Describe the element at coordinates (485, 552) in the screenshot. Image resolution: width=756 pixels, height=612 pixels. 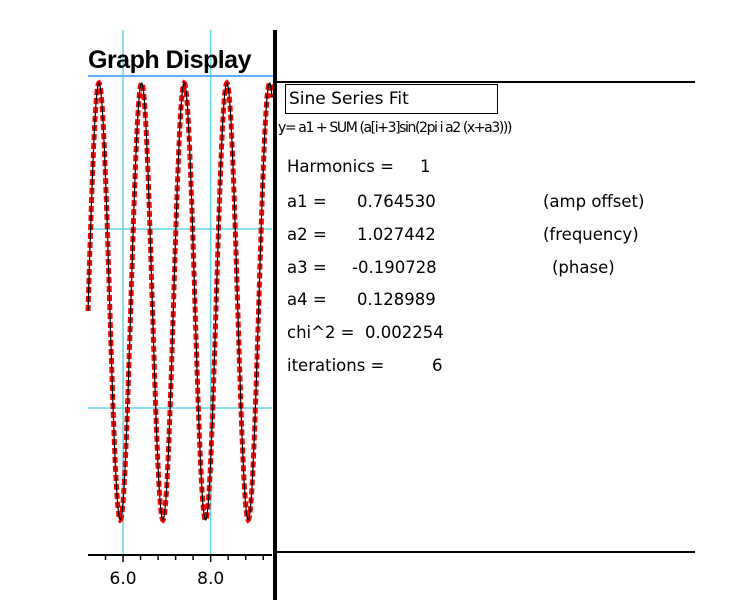
I see `panel-bottom-rule` at that location.